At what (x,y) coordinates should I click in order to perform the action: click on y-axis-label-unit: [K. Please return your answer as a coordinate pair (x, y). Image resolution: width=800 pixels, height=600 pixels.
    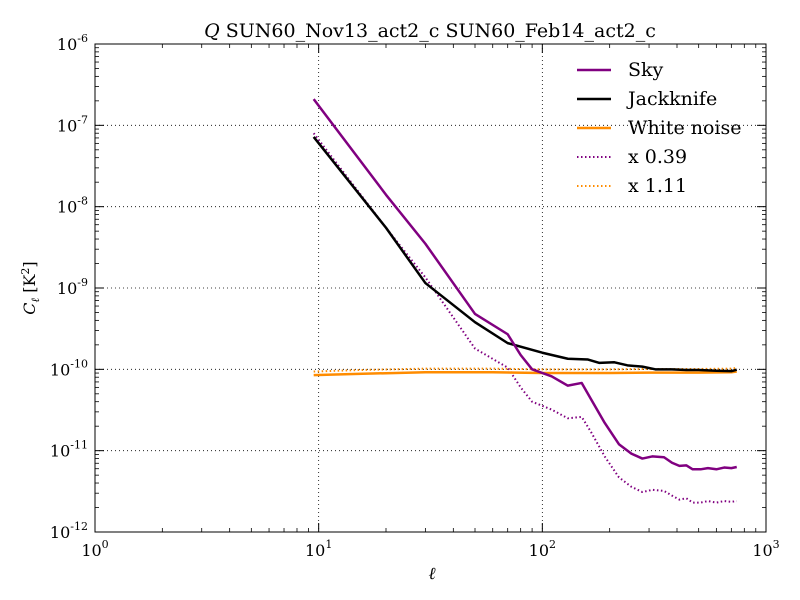
    Looking at the image, I should click on (29, 286).